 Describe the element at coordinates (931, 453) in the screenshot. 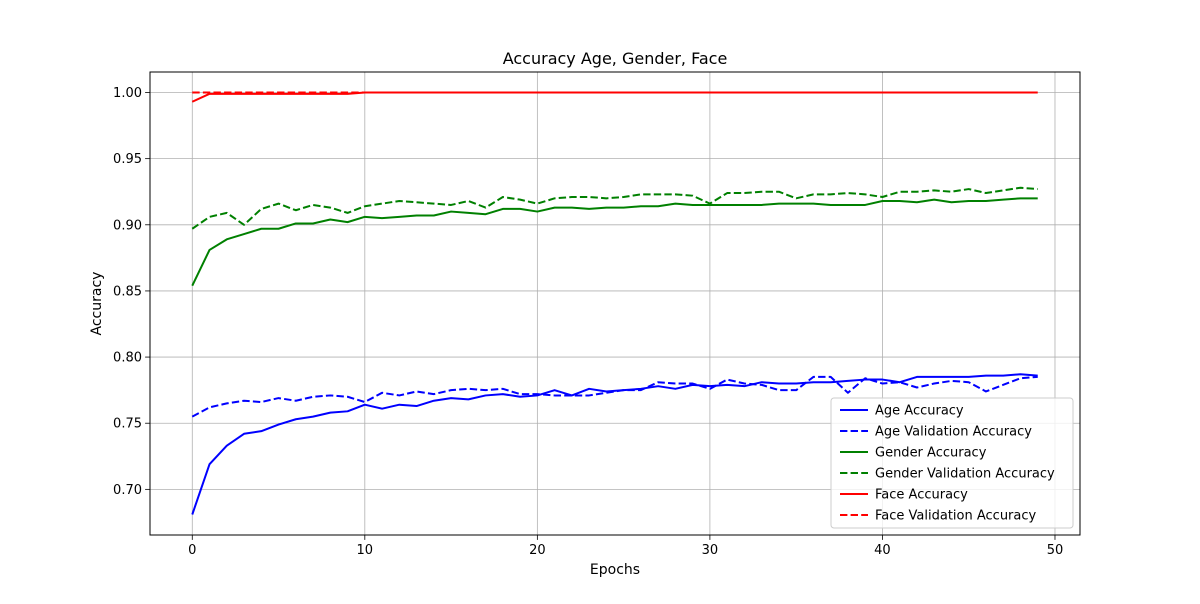

I see `legend-entry-label: Gender Accuracy` at that location.